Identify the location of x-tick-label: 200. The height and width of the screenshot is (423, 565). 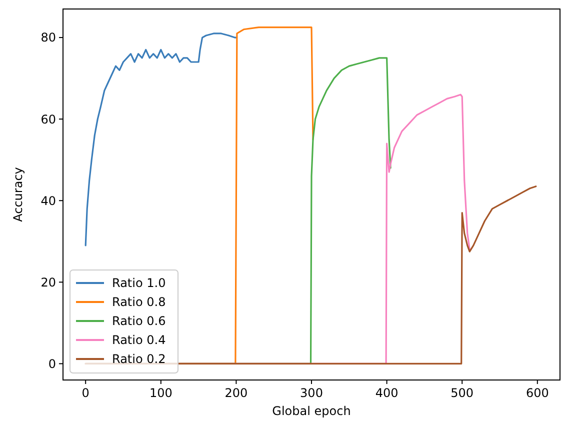
(236, 393).